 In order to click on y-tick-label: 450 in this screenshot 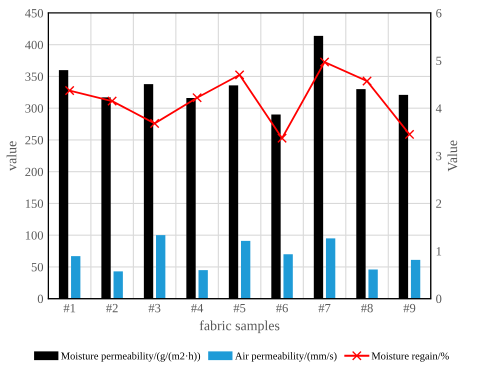, I will do `click(34, 13)`.